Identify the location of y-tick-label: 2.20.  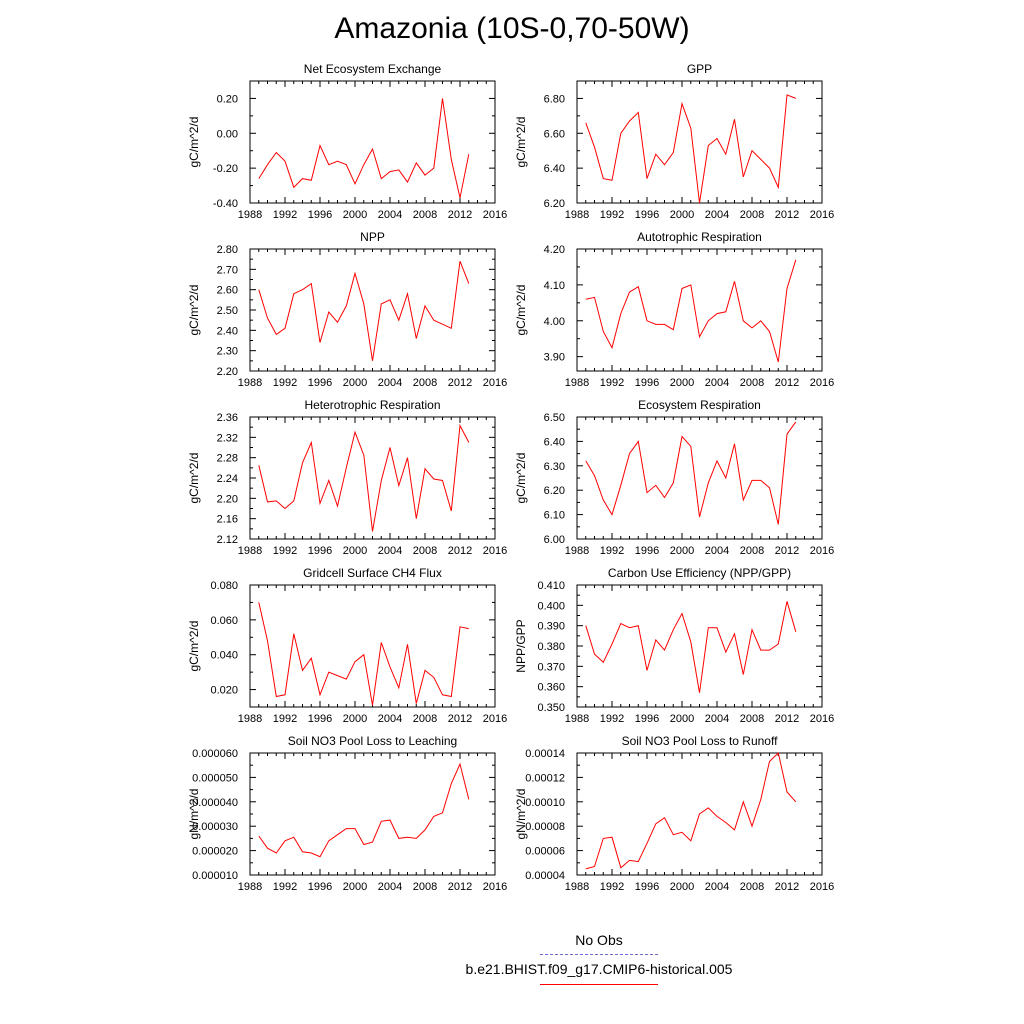
(227, 499).